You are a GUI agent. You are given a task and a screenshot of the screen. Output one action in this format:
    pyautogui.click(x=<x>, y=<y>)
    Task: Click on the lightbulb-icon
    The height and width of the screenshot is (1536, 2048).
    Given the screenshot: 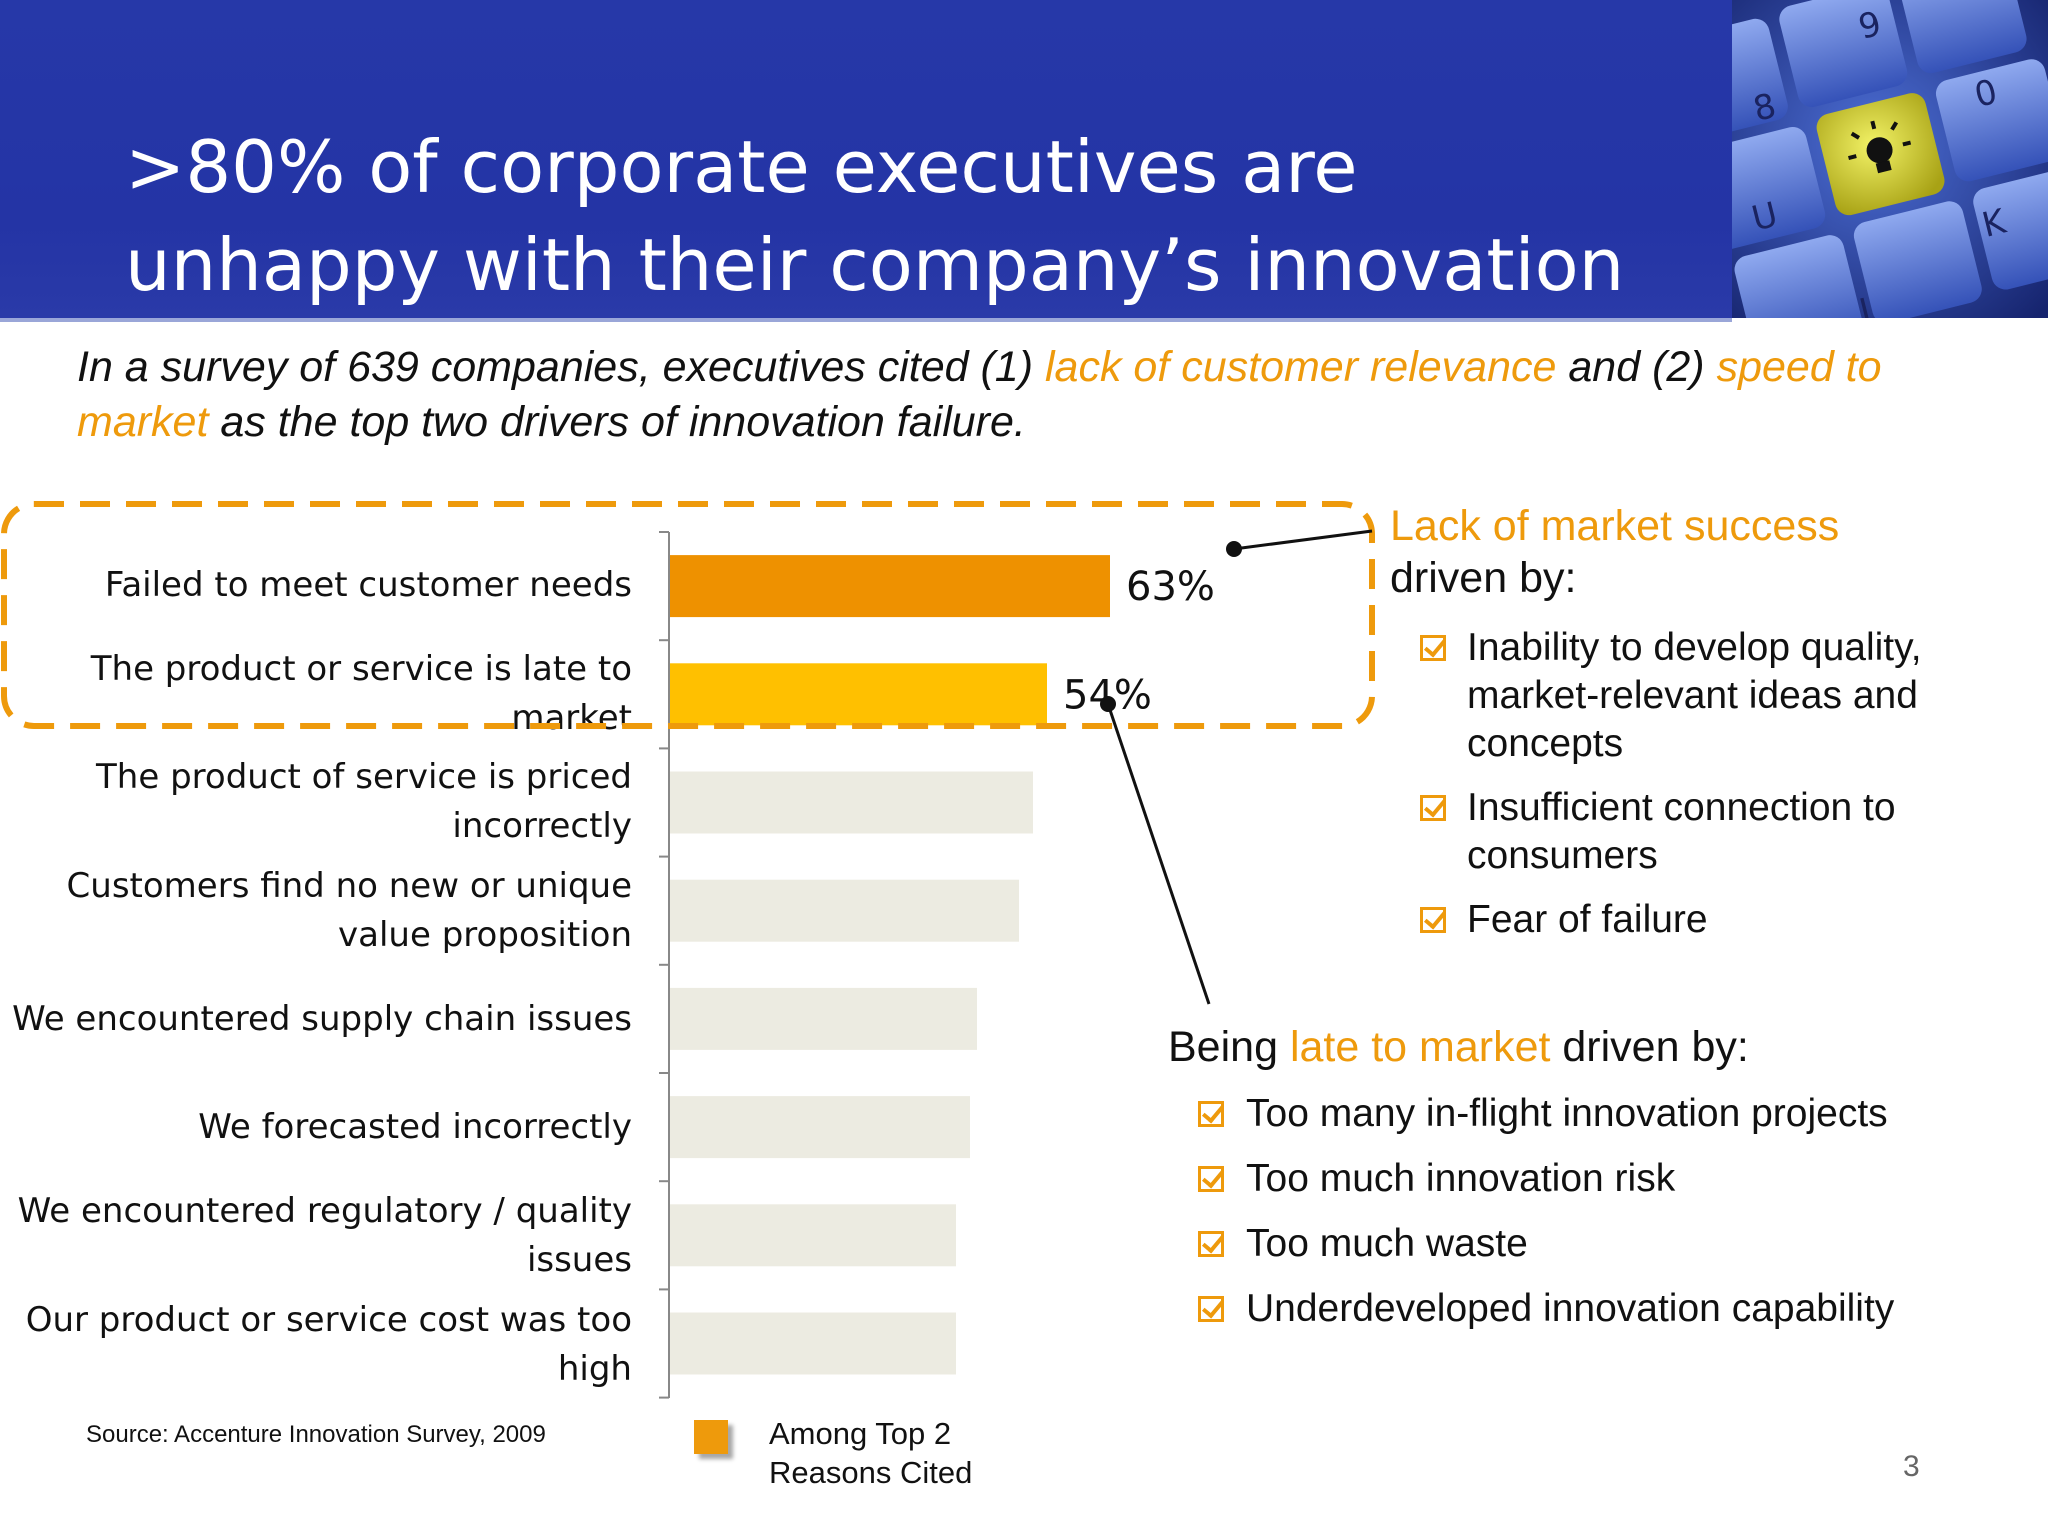 What is the action you would take?
    pyautogui.click(x=1880, y=147)
    